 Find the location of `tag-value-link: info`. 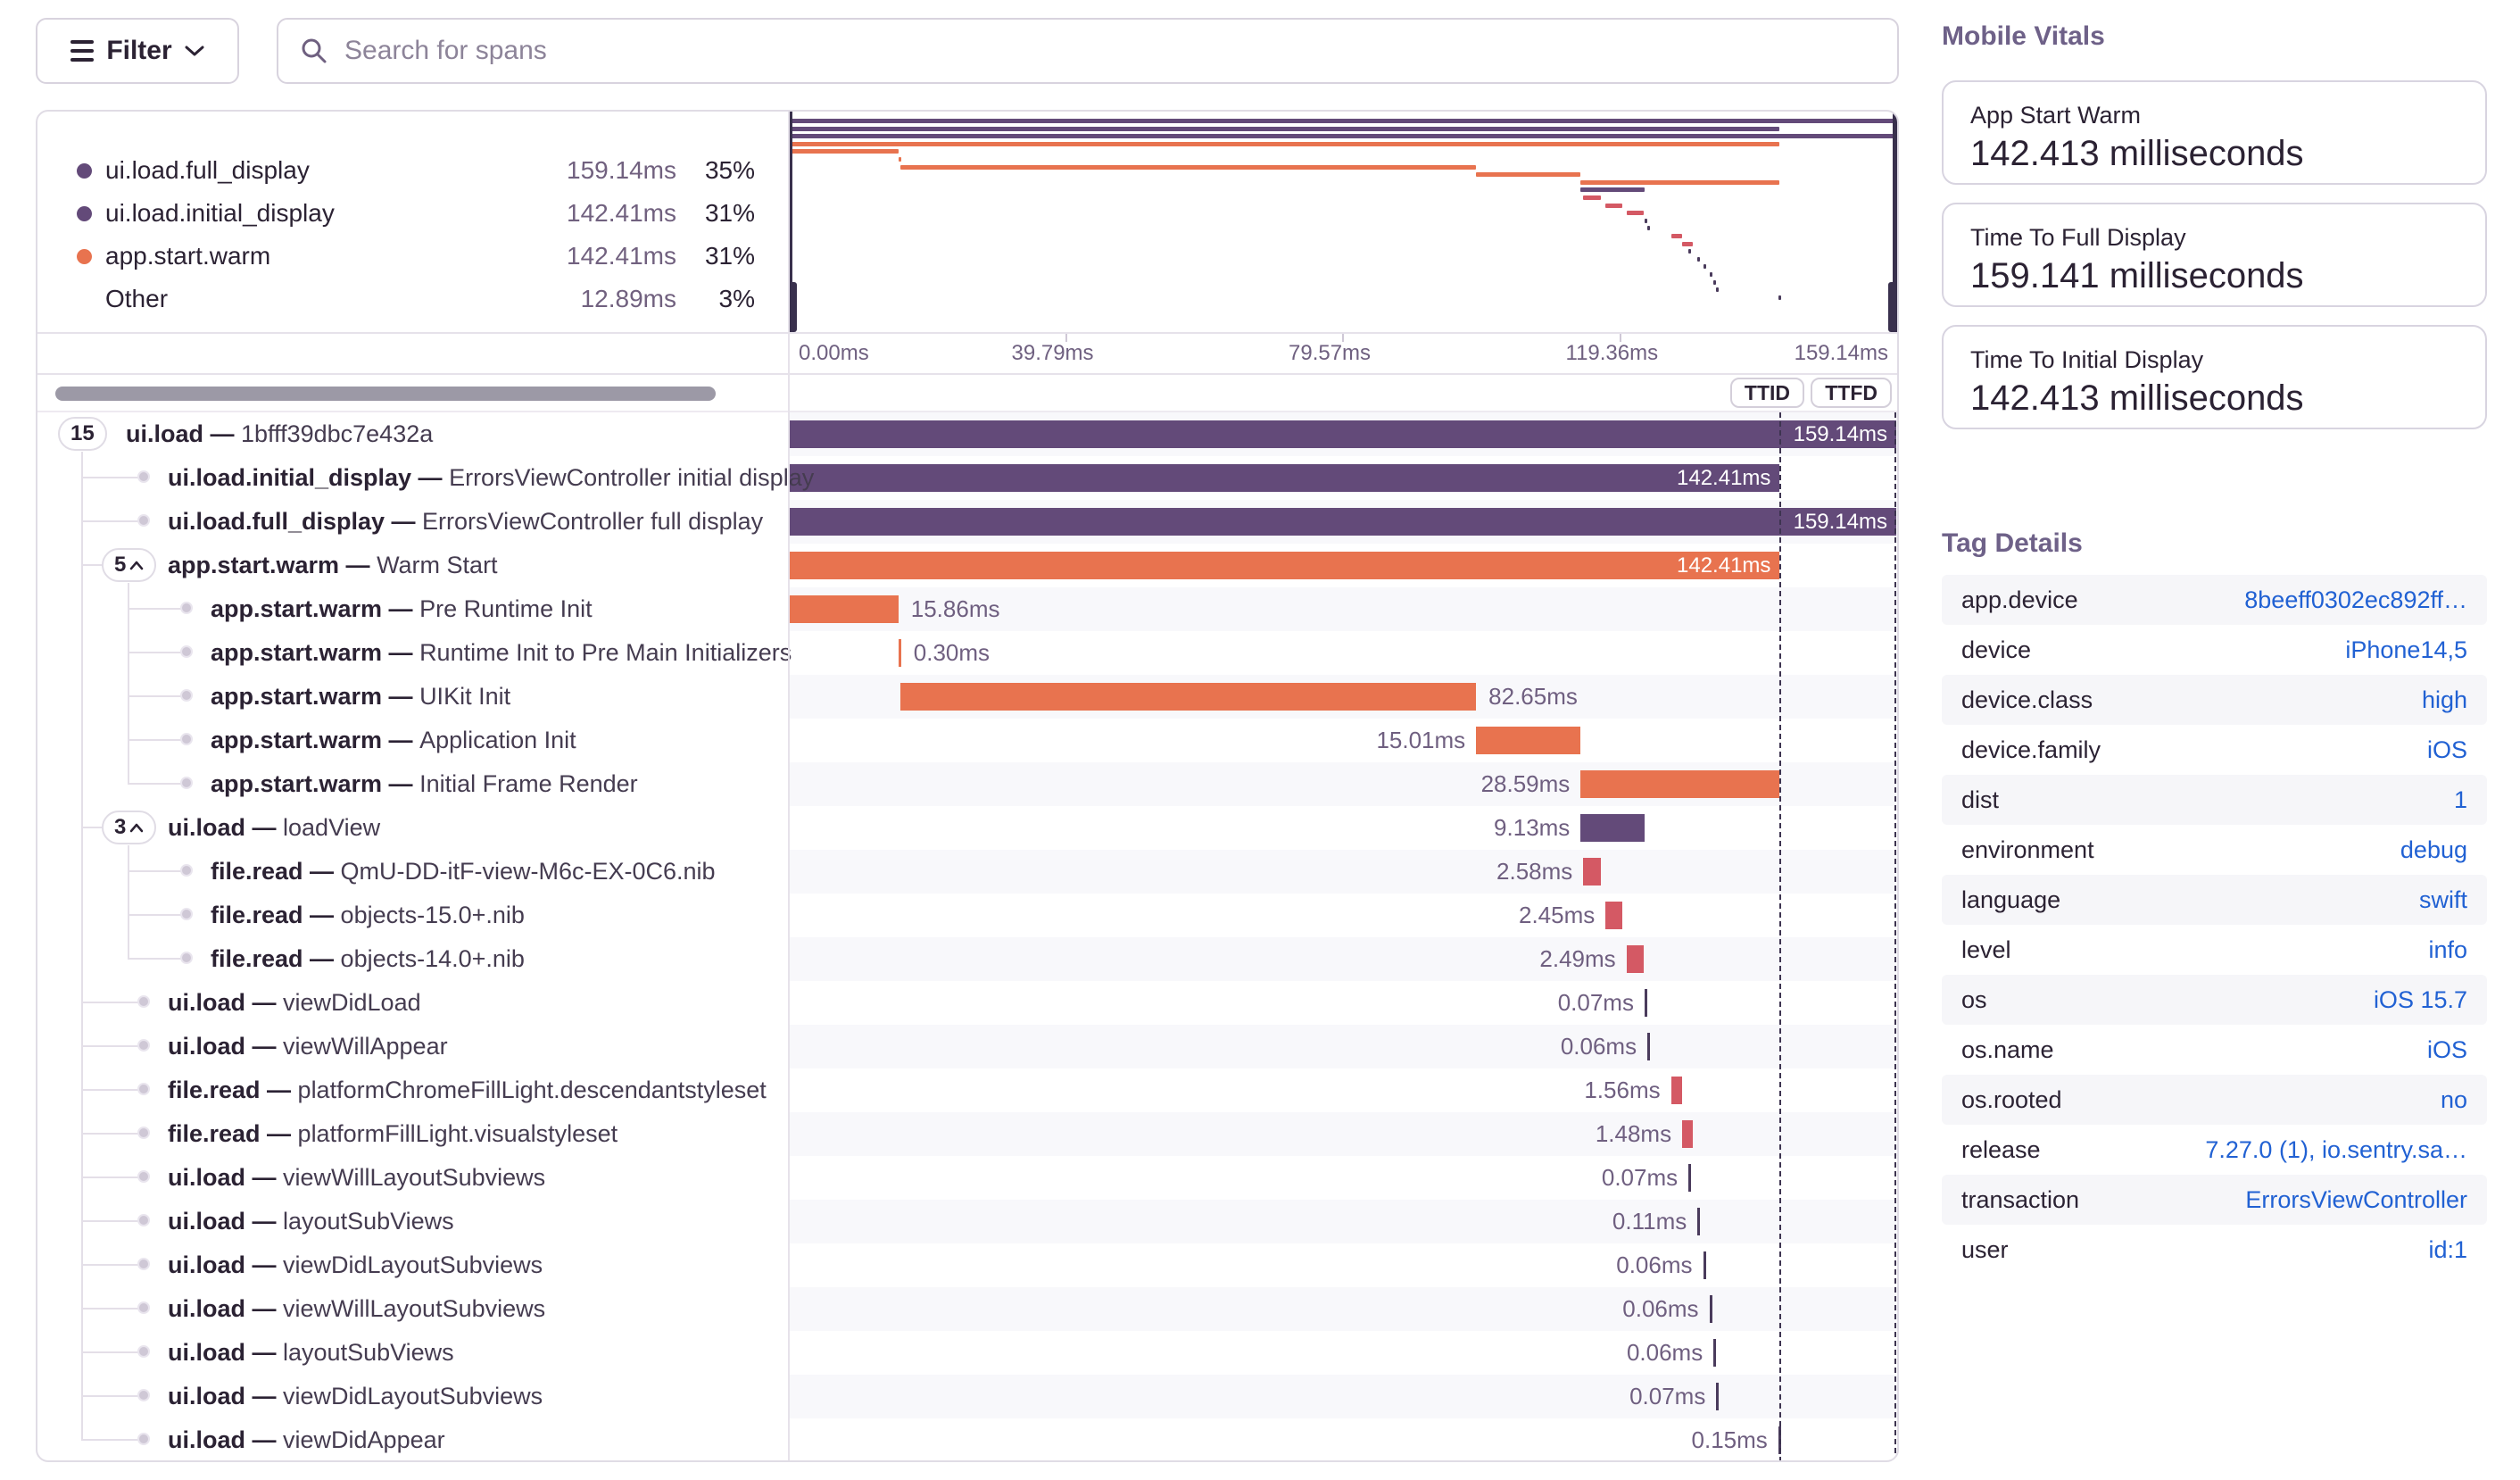

tag-value-link: info is located at coordinates (2447, 949).